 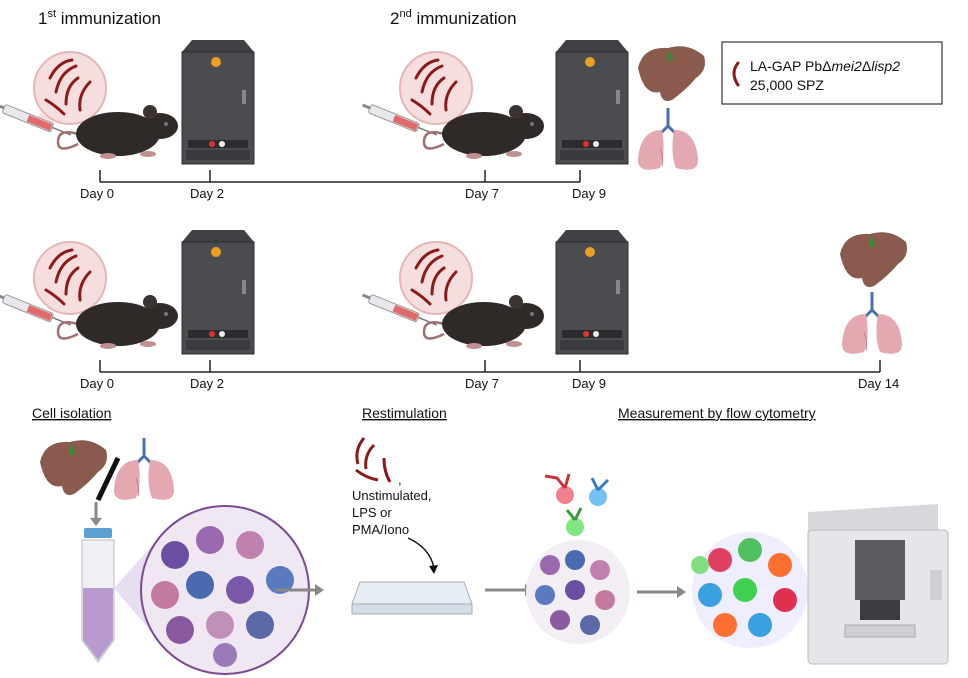 What do you see at coordinates (380, 529) in the screenshot?
I see `stimulus-option: PMA/Iono` at bounding box center [380, 529].